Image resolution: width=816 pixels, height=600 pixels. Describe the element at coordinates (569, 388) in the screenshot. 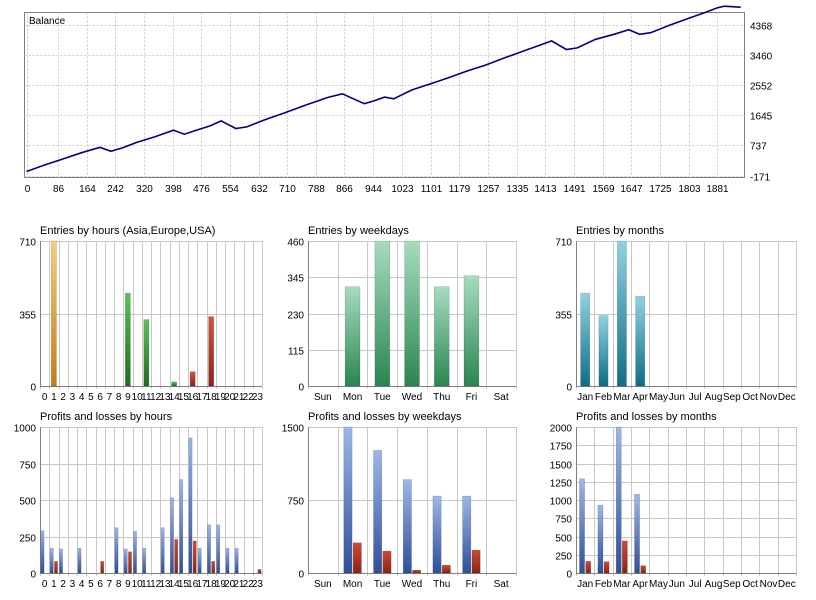

I see `ytick-label: 0` at that location.